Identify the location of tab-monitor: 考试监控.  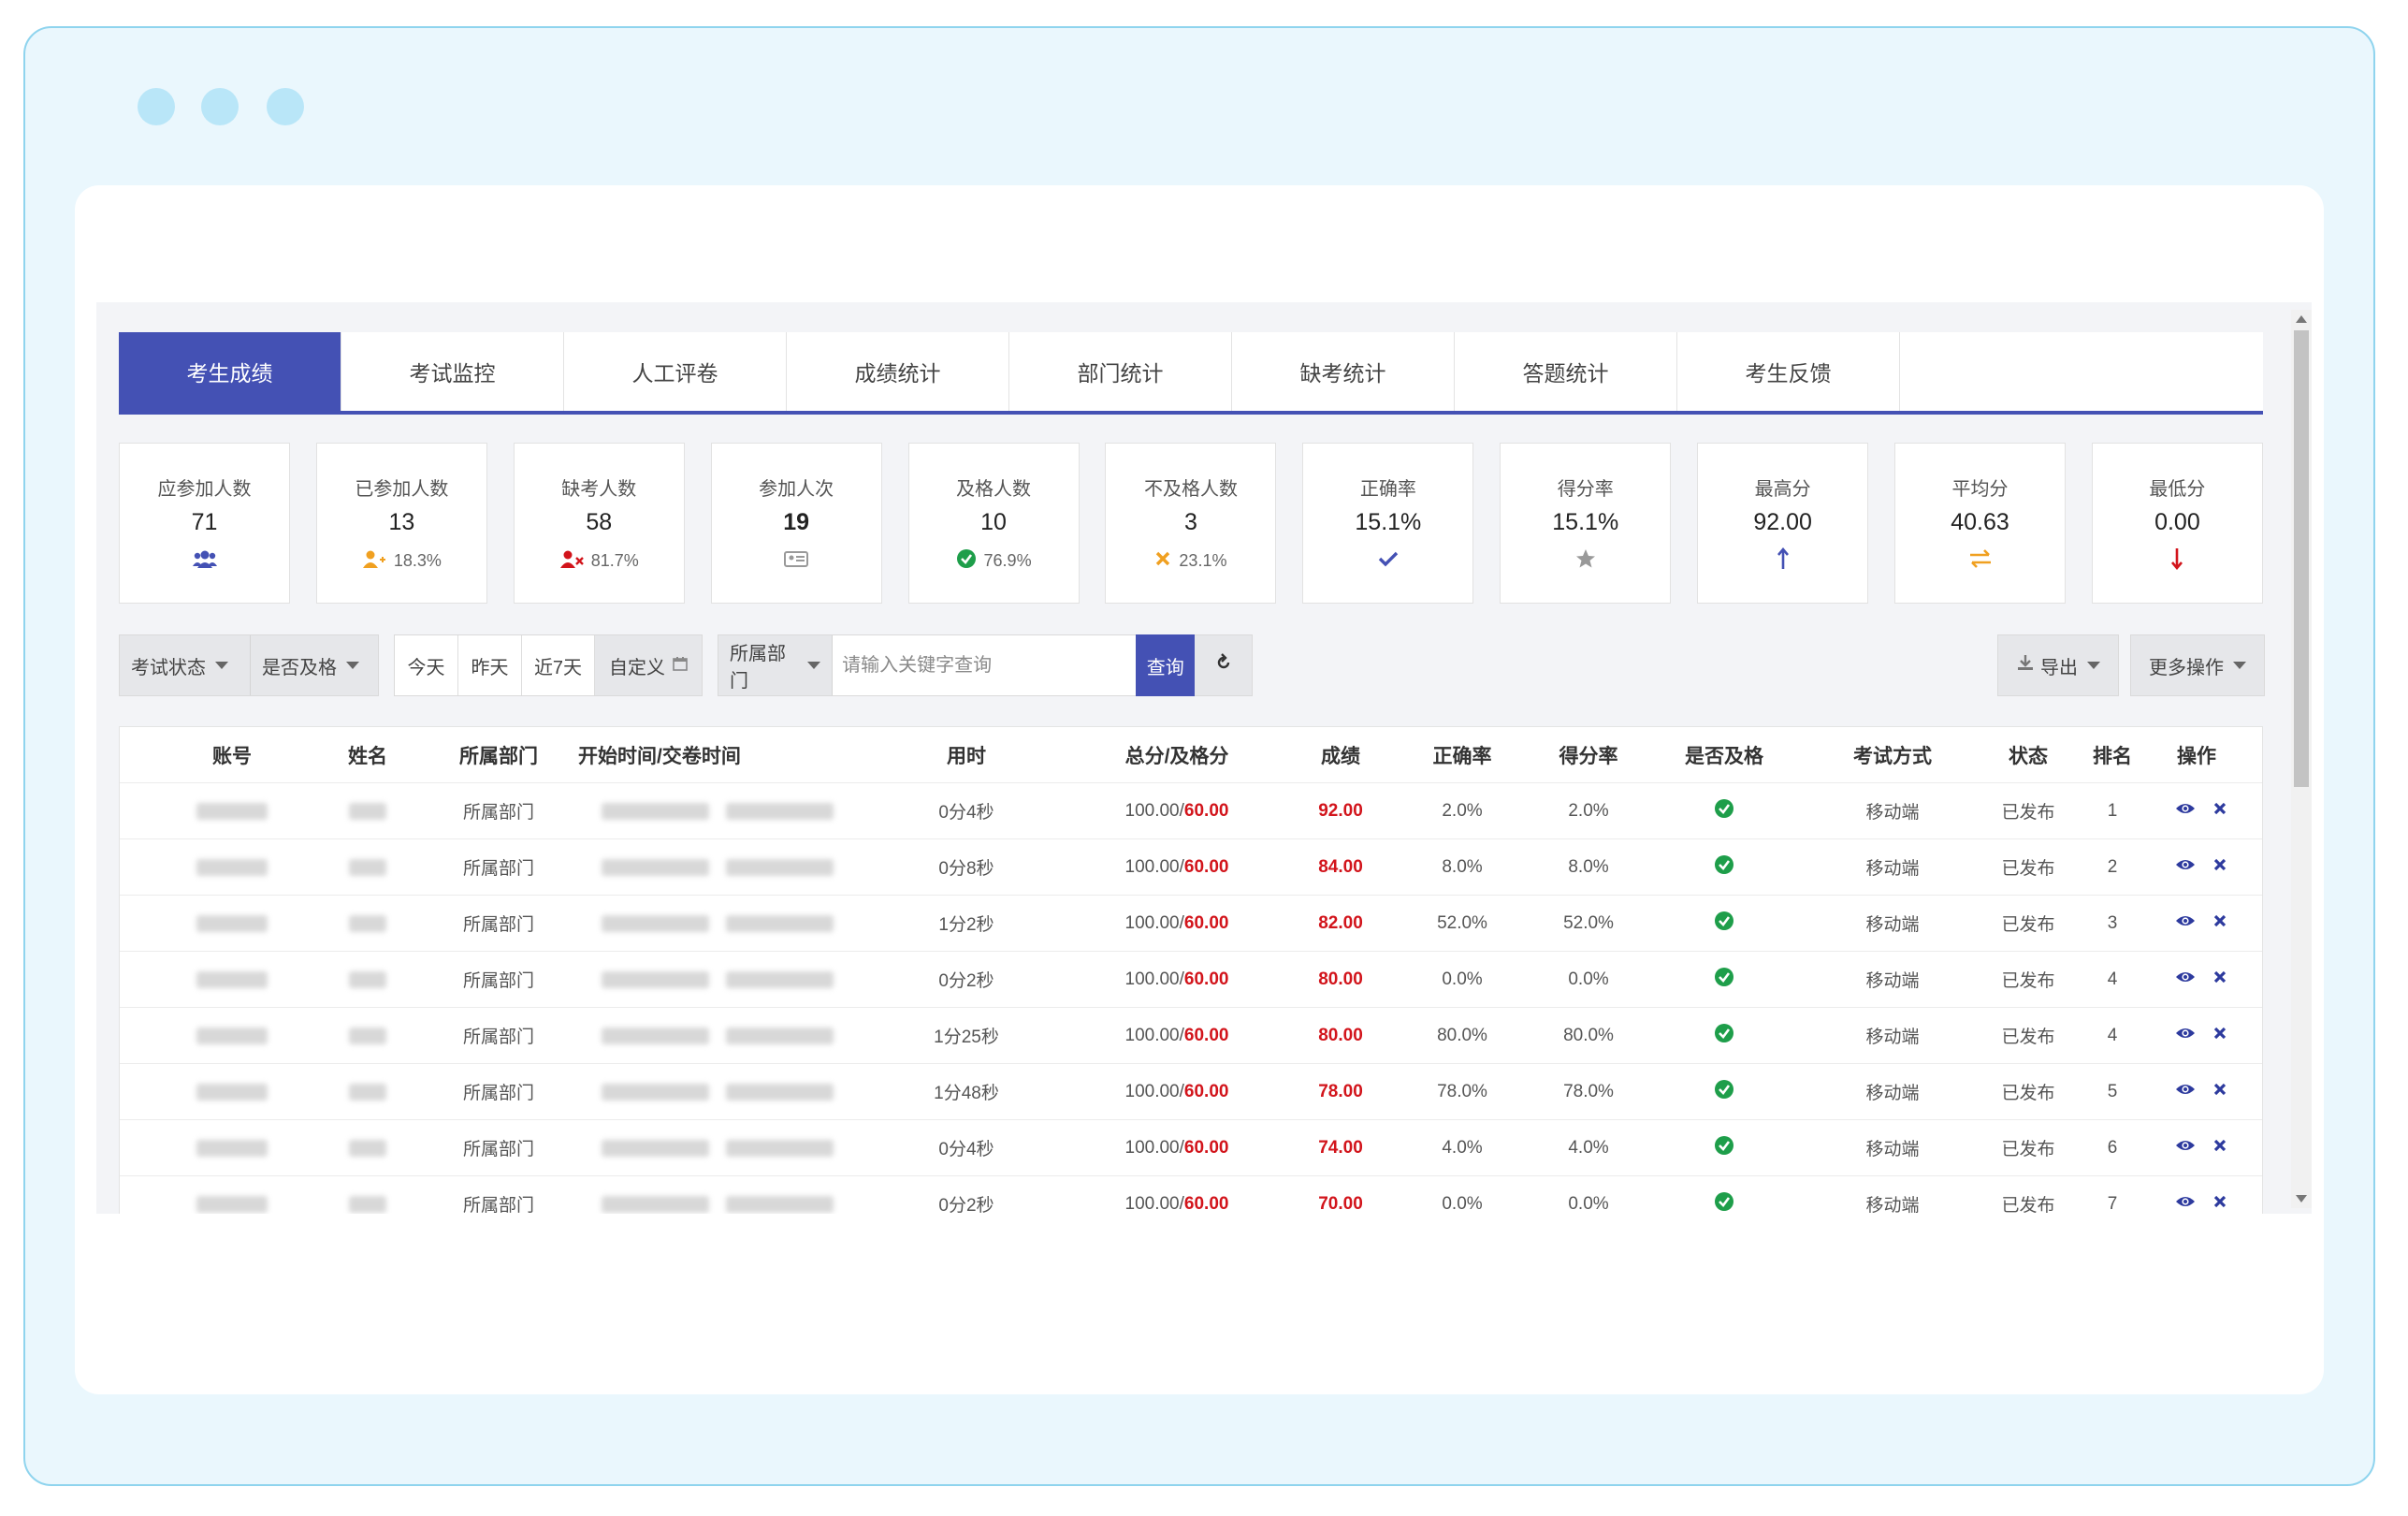
(453, 371).